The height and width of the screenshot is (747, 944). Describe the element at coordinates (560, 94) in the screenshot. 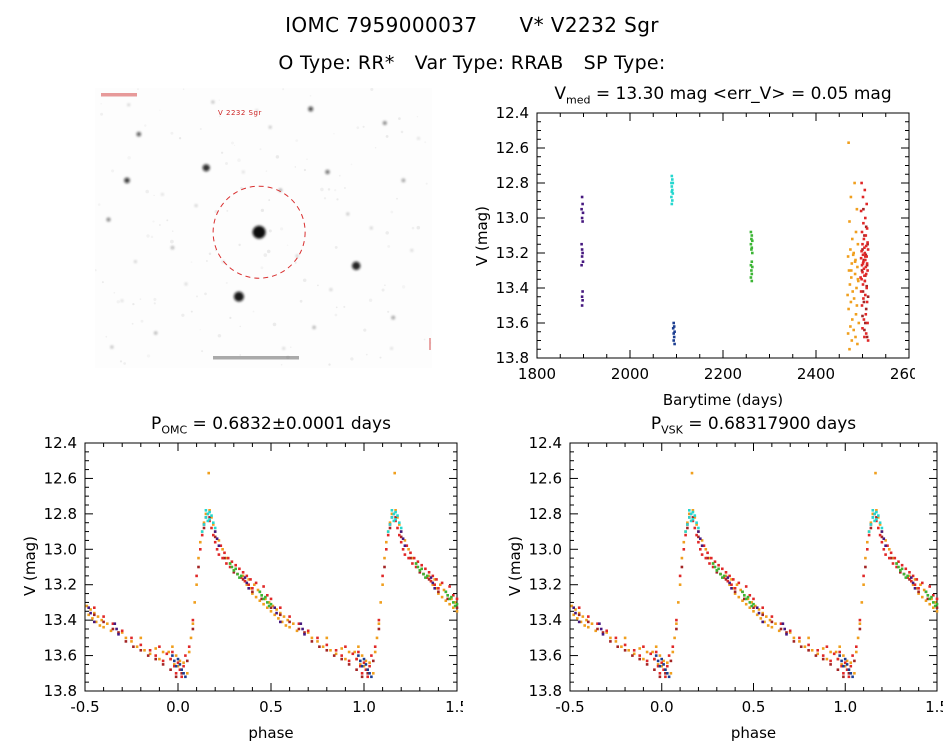

I see `title-prefix: V` at that location.